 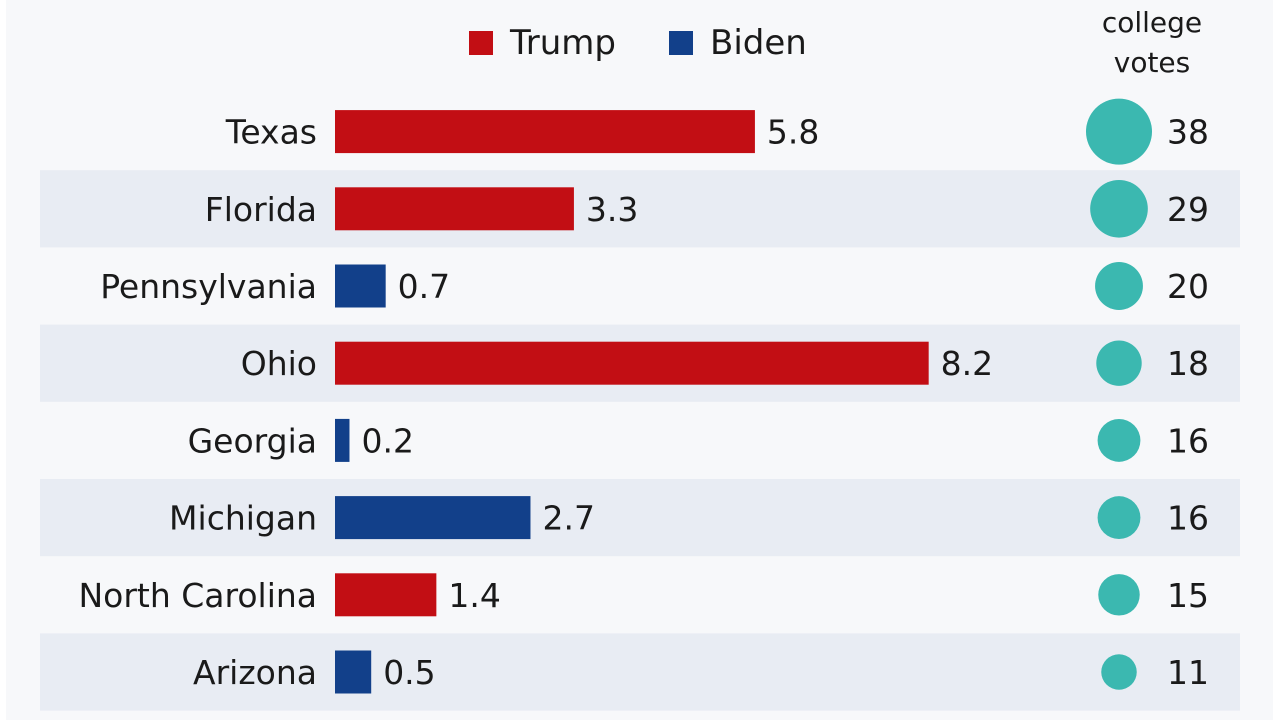 I want to click on bar-value-label: 0.2, so click(x=387, y=440).